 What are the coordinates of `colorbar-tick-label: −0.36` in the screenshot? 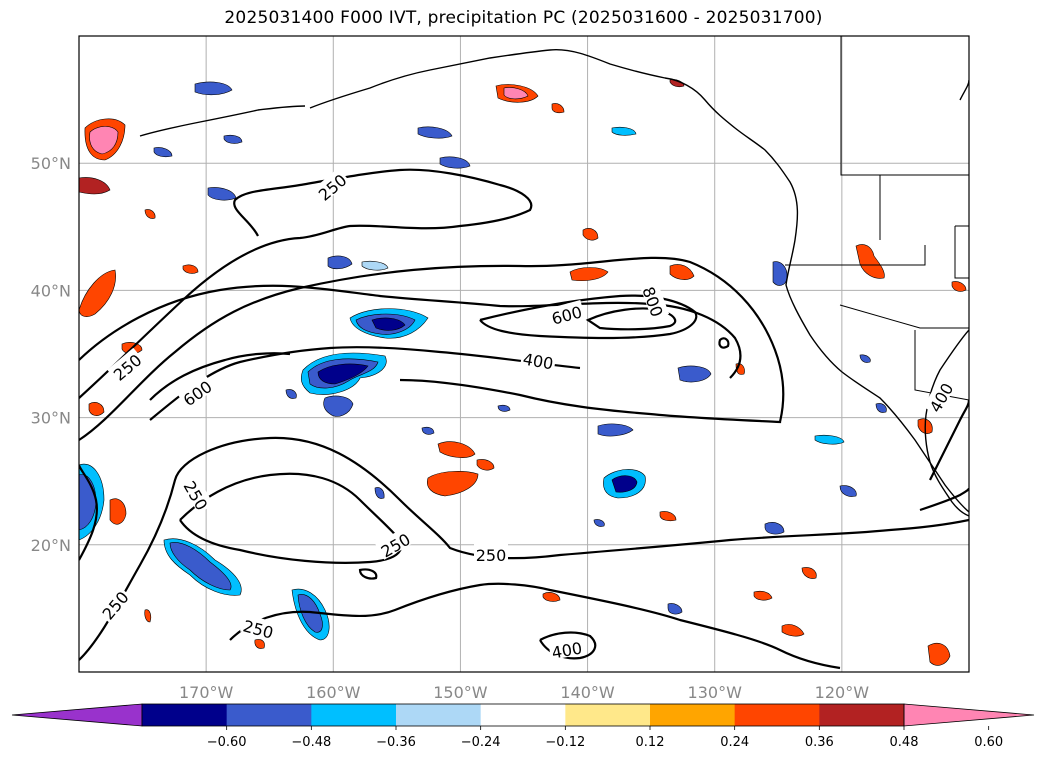 It's located at (396, 742).